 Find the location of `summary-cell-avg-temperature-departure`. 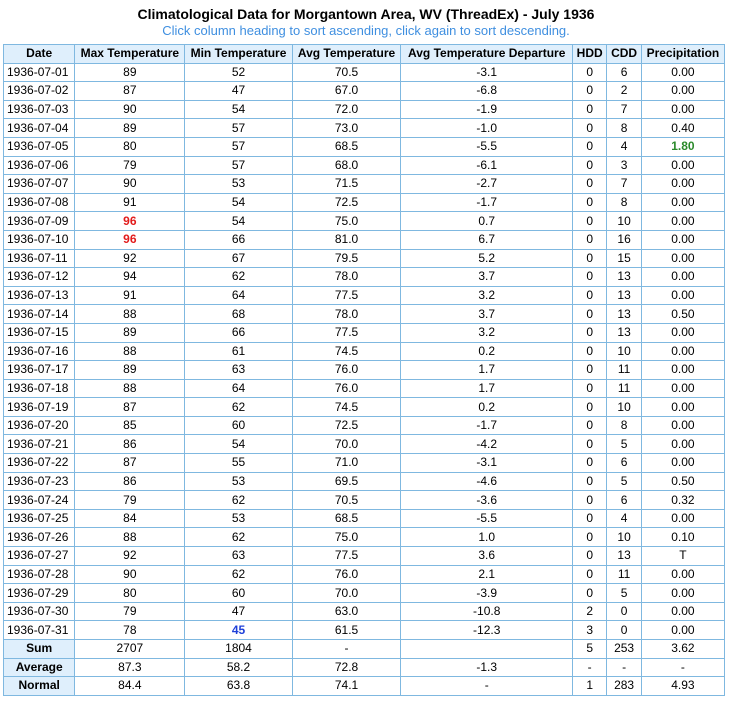

summary-cell-avg-temperature-departure is located at coordinates (486, 649).